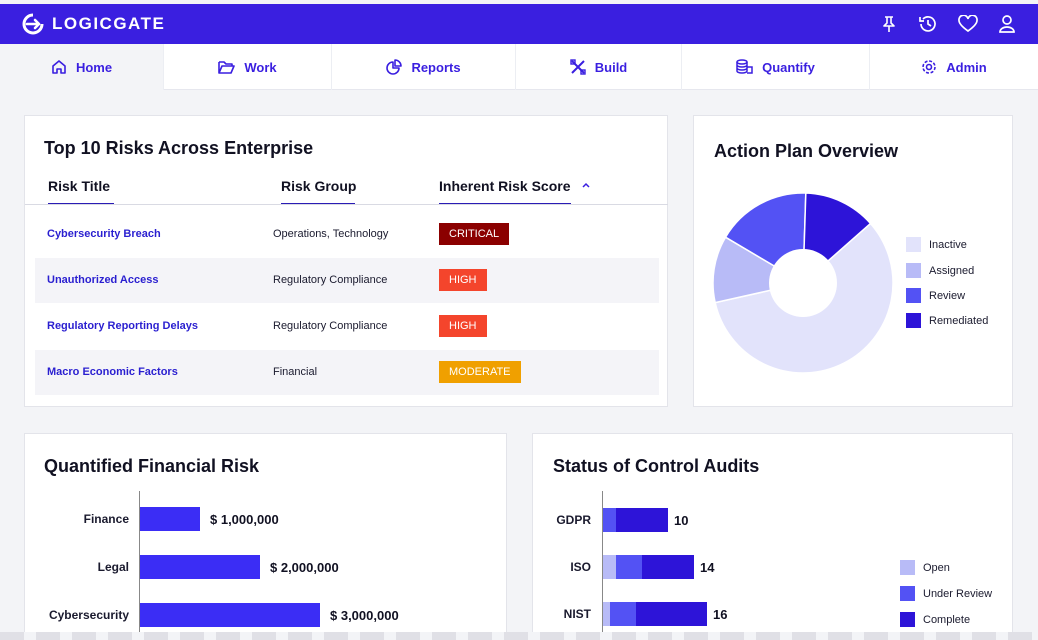 The width and height of the screenshot is (1038, 640). I want to click on nav-quantify: Quantify, so click(776, 67).